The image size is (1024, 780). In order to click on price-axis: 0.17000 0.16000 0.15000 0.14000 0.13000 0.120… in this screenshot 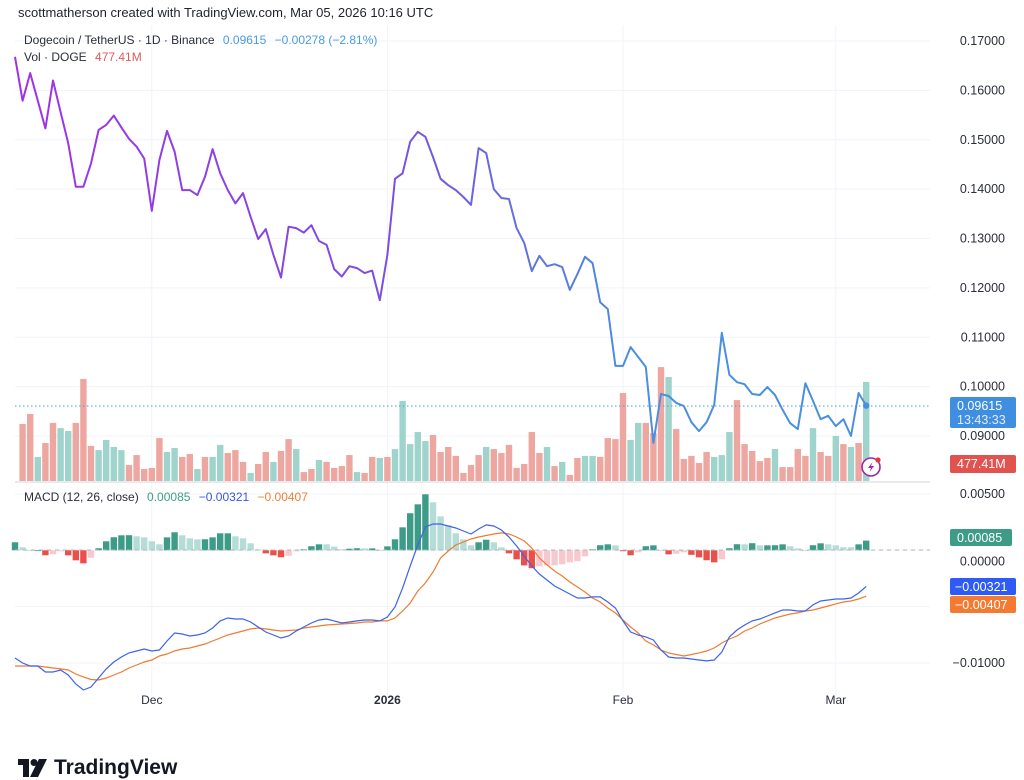, I will do `click(982, 238)`.